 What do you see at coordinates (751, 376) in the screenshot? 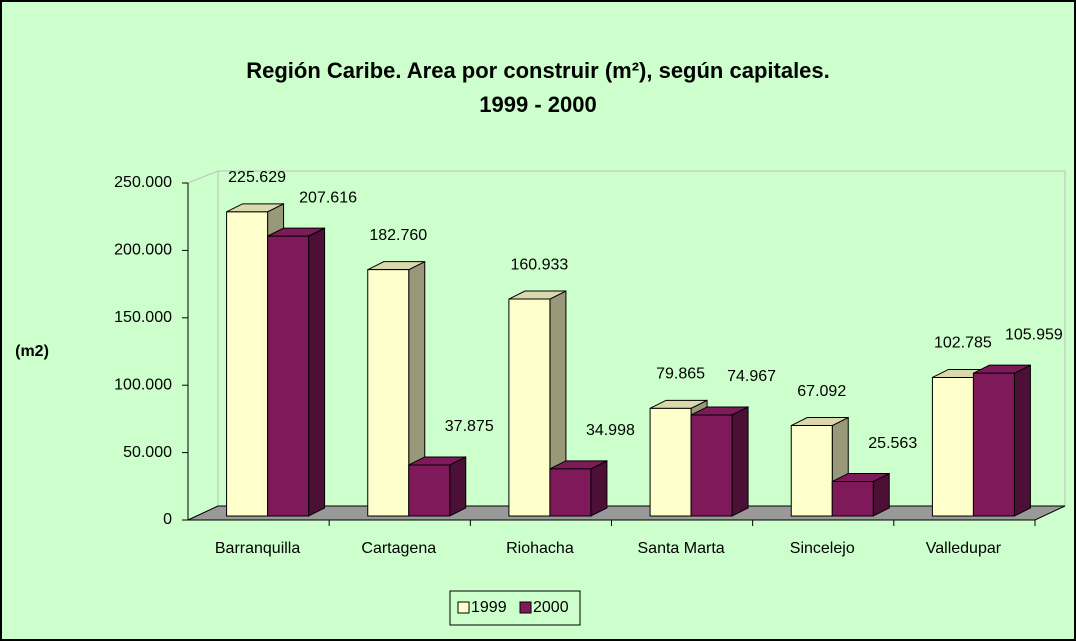
I see `data-label: 74.967` at bounding box center [751, 376].